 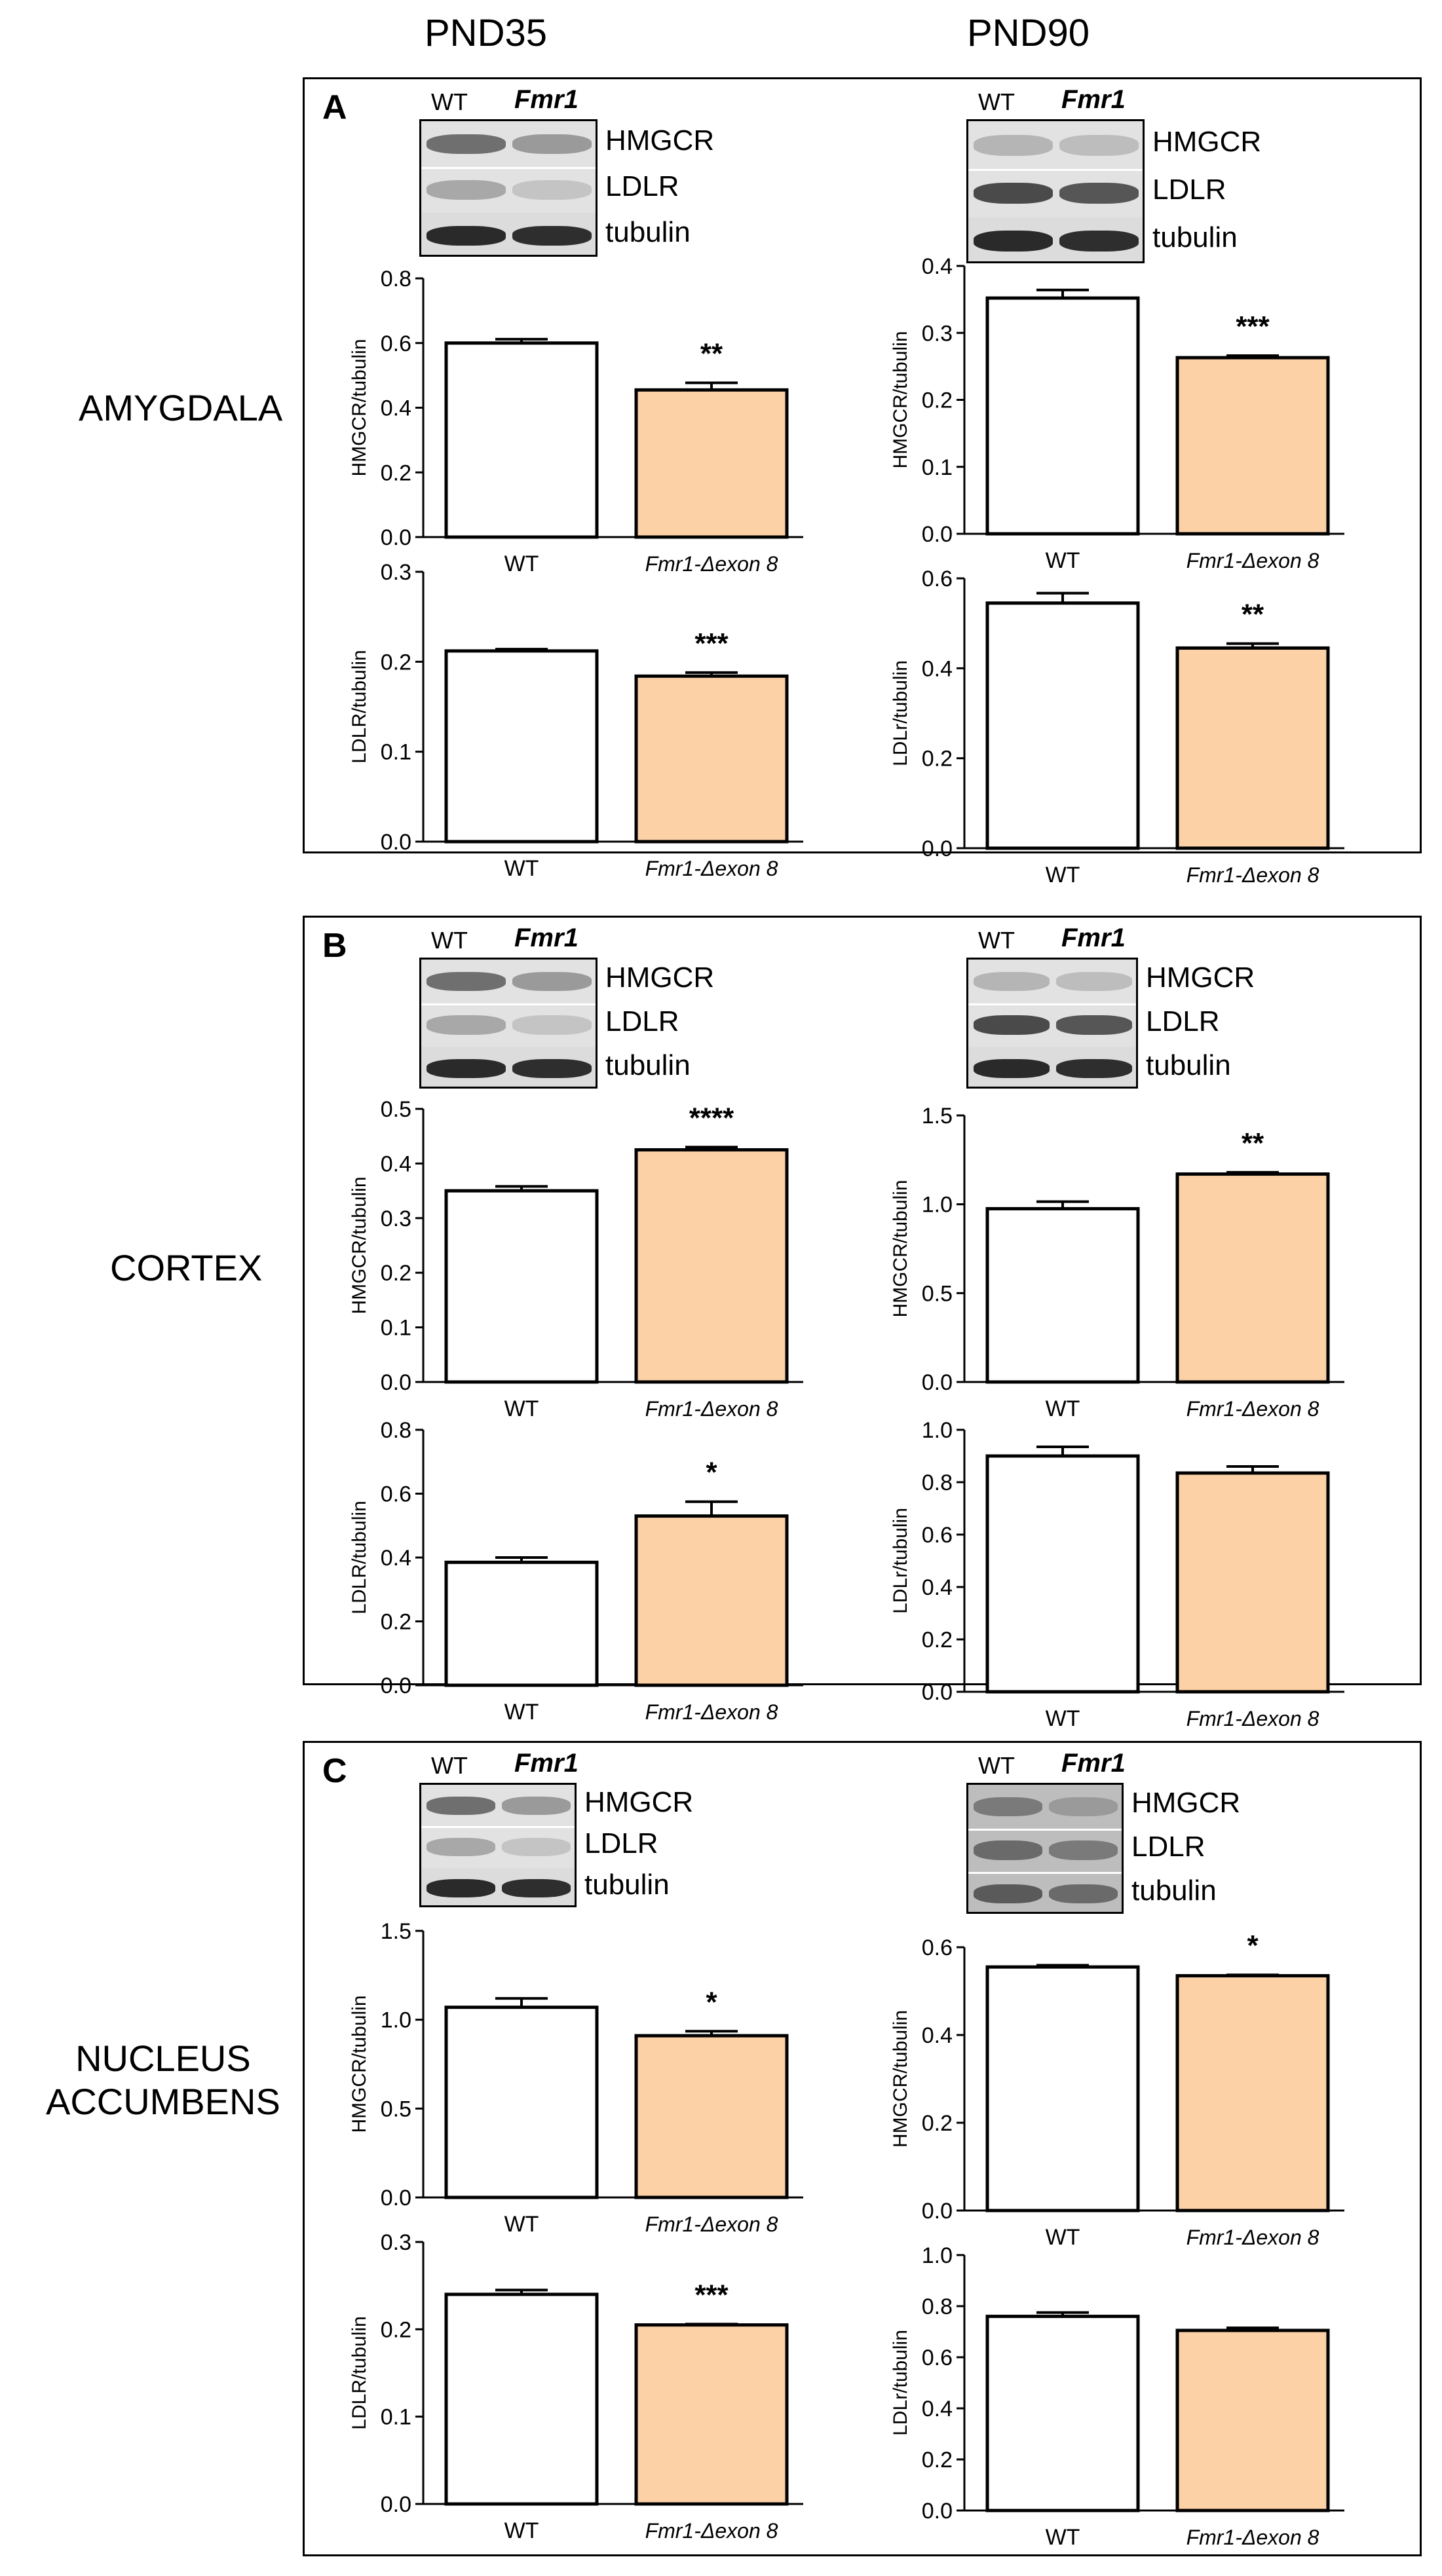 What do you see at coordinates (449, 1765) in the screenshot?
I see `blot-col-label-wt: WT` at bounding box center [449, 1765].